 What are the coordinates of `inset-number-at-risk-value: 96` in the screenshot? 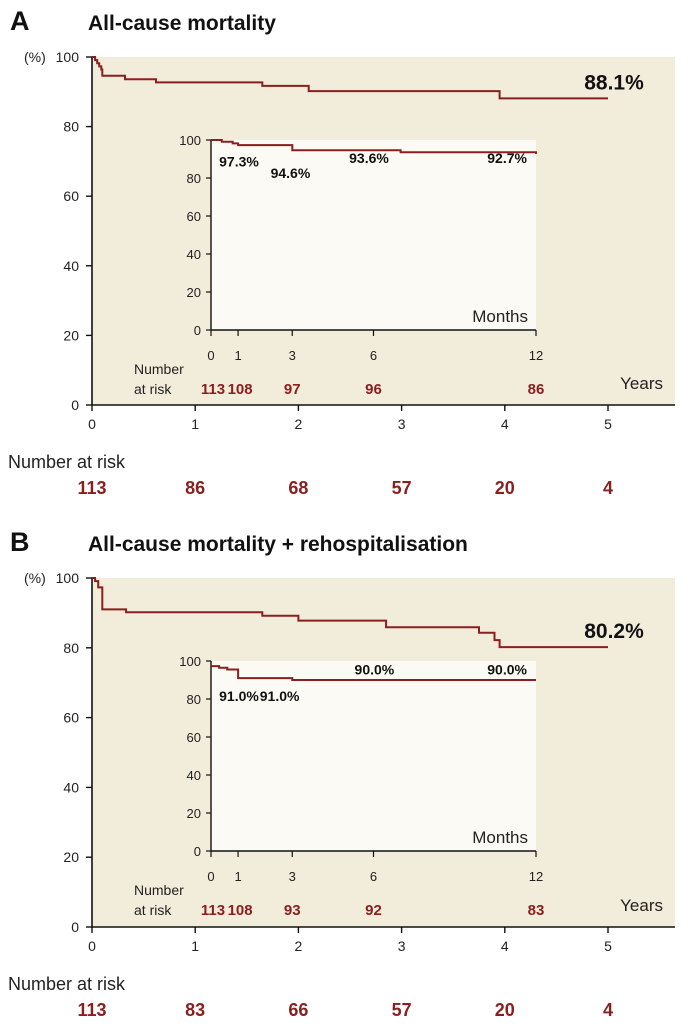 It's located at (373, 389).